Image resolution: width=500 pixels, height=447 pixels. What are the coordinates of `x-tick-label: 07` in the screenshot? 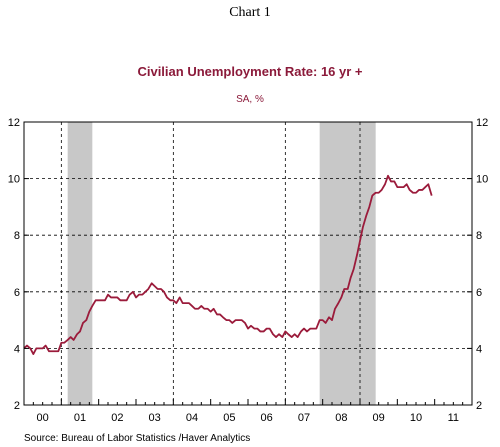 It's located at (304, 418).